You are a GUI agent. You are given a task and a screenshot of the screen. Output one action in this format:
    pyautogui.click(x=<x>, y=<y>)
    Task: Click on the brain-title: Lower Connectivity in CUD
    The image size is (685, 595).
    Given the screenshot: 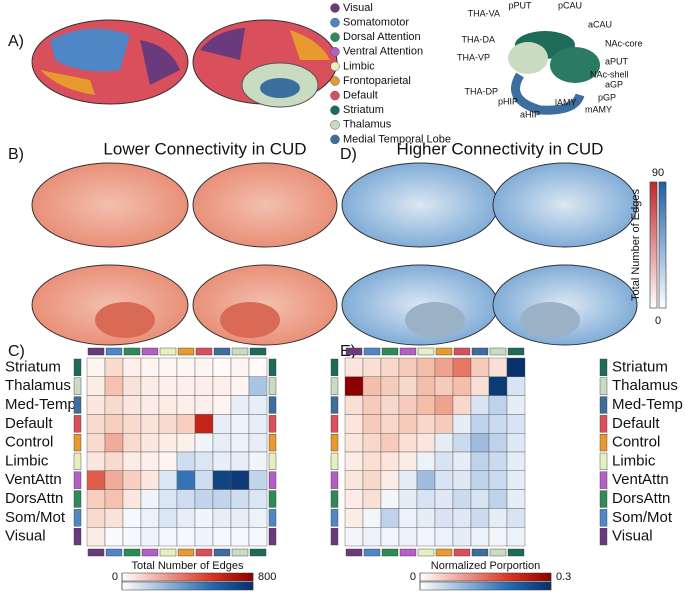 What is the action you would take?
    pyautogui.click(x=204, y=148)
    